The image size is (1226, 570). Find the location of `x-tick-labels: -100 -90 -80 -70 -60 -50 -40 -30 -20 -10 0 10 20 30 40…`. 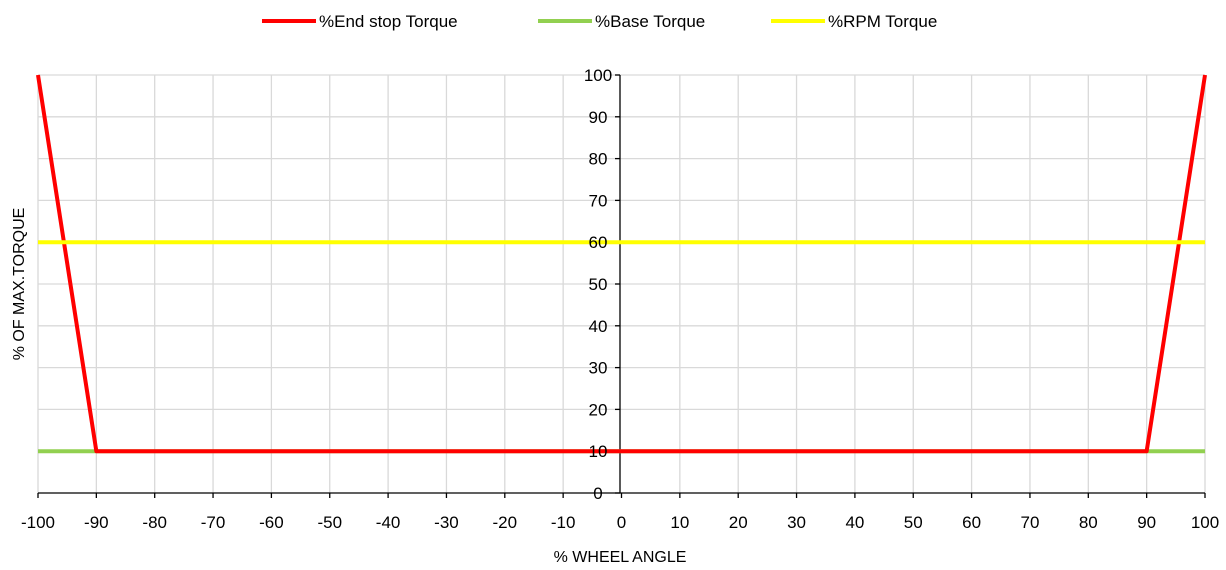

x-tick-labels: -100 -90 -80 -70 -60 -50 -40 -30 -20 -10 0 10 20 30 40… is located at coordinates (620, 522).